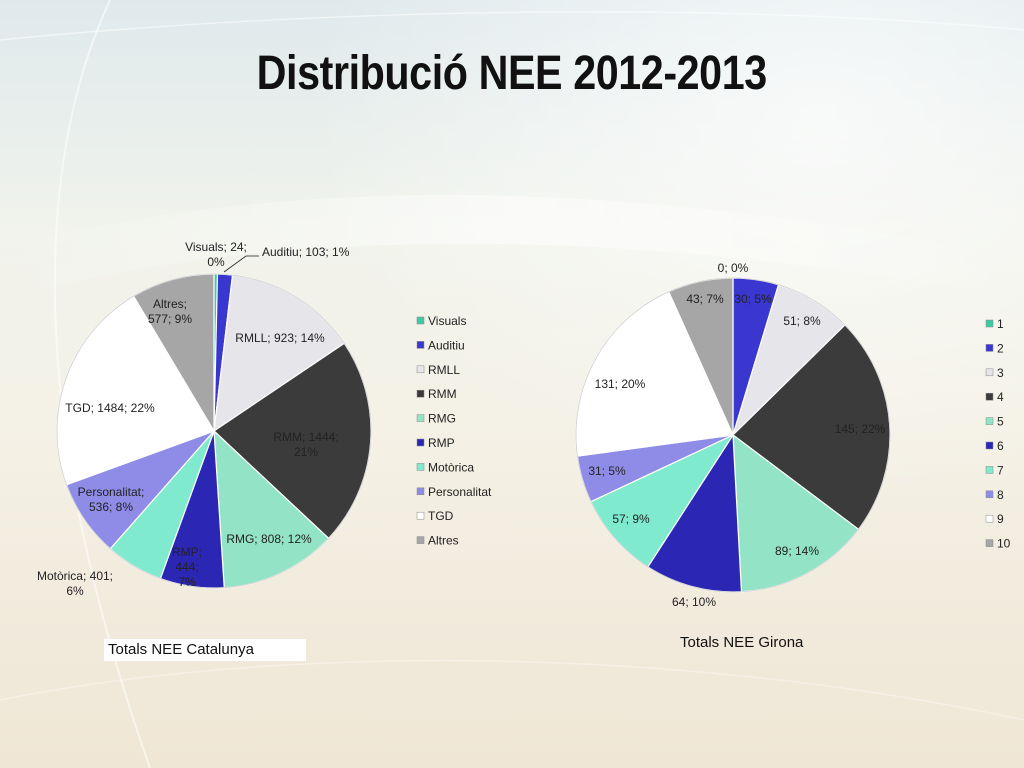 This screenshot has height=768, width=1024. I want to click on legend-item-10: 10, so click(1004, 544).